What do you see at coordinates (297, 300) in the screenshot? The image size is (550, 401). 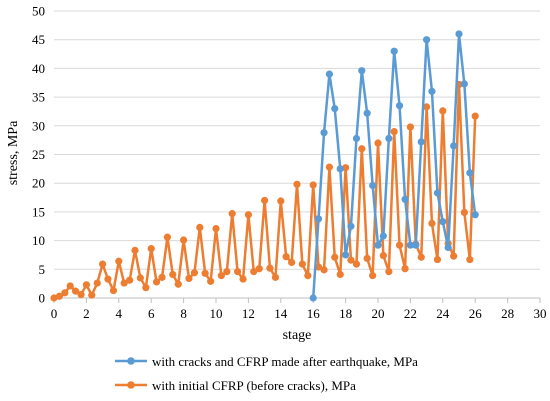 I see `axis-layer` at bounding box center [297, 300].